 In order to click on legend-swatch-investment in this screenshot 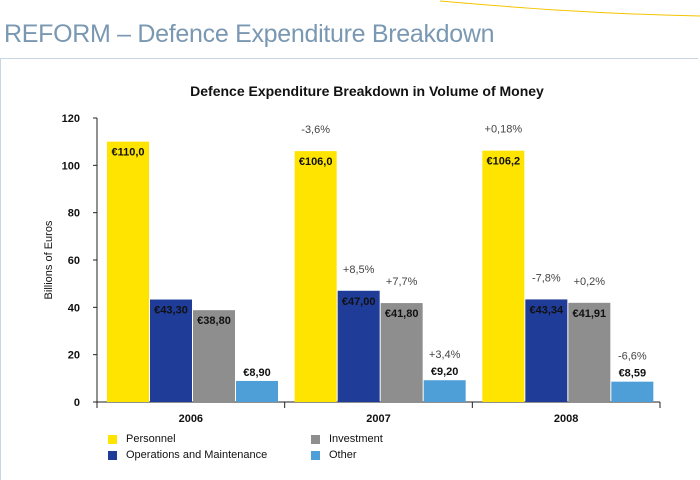, I will do `click(315, 439)`.